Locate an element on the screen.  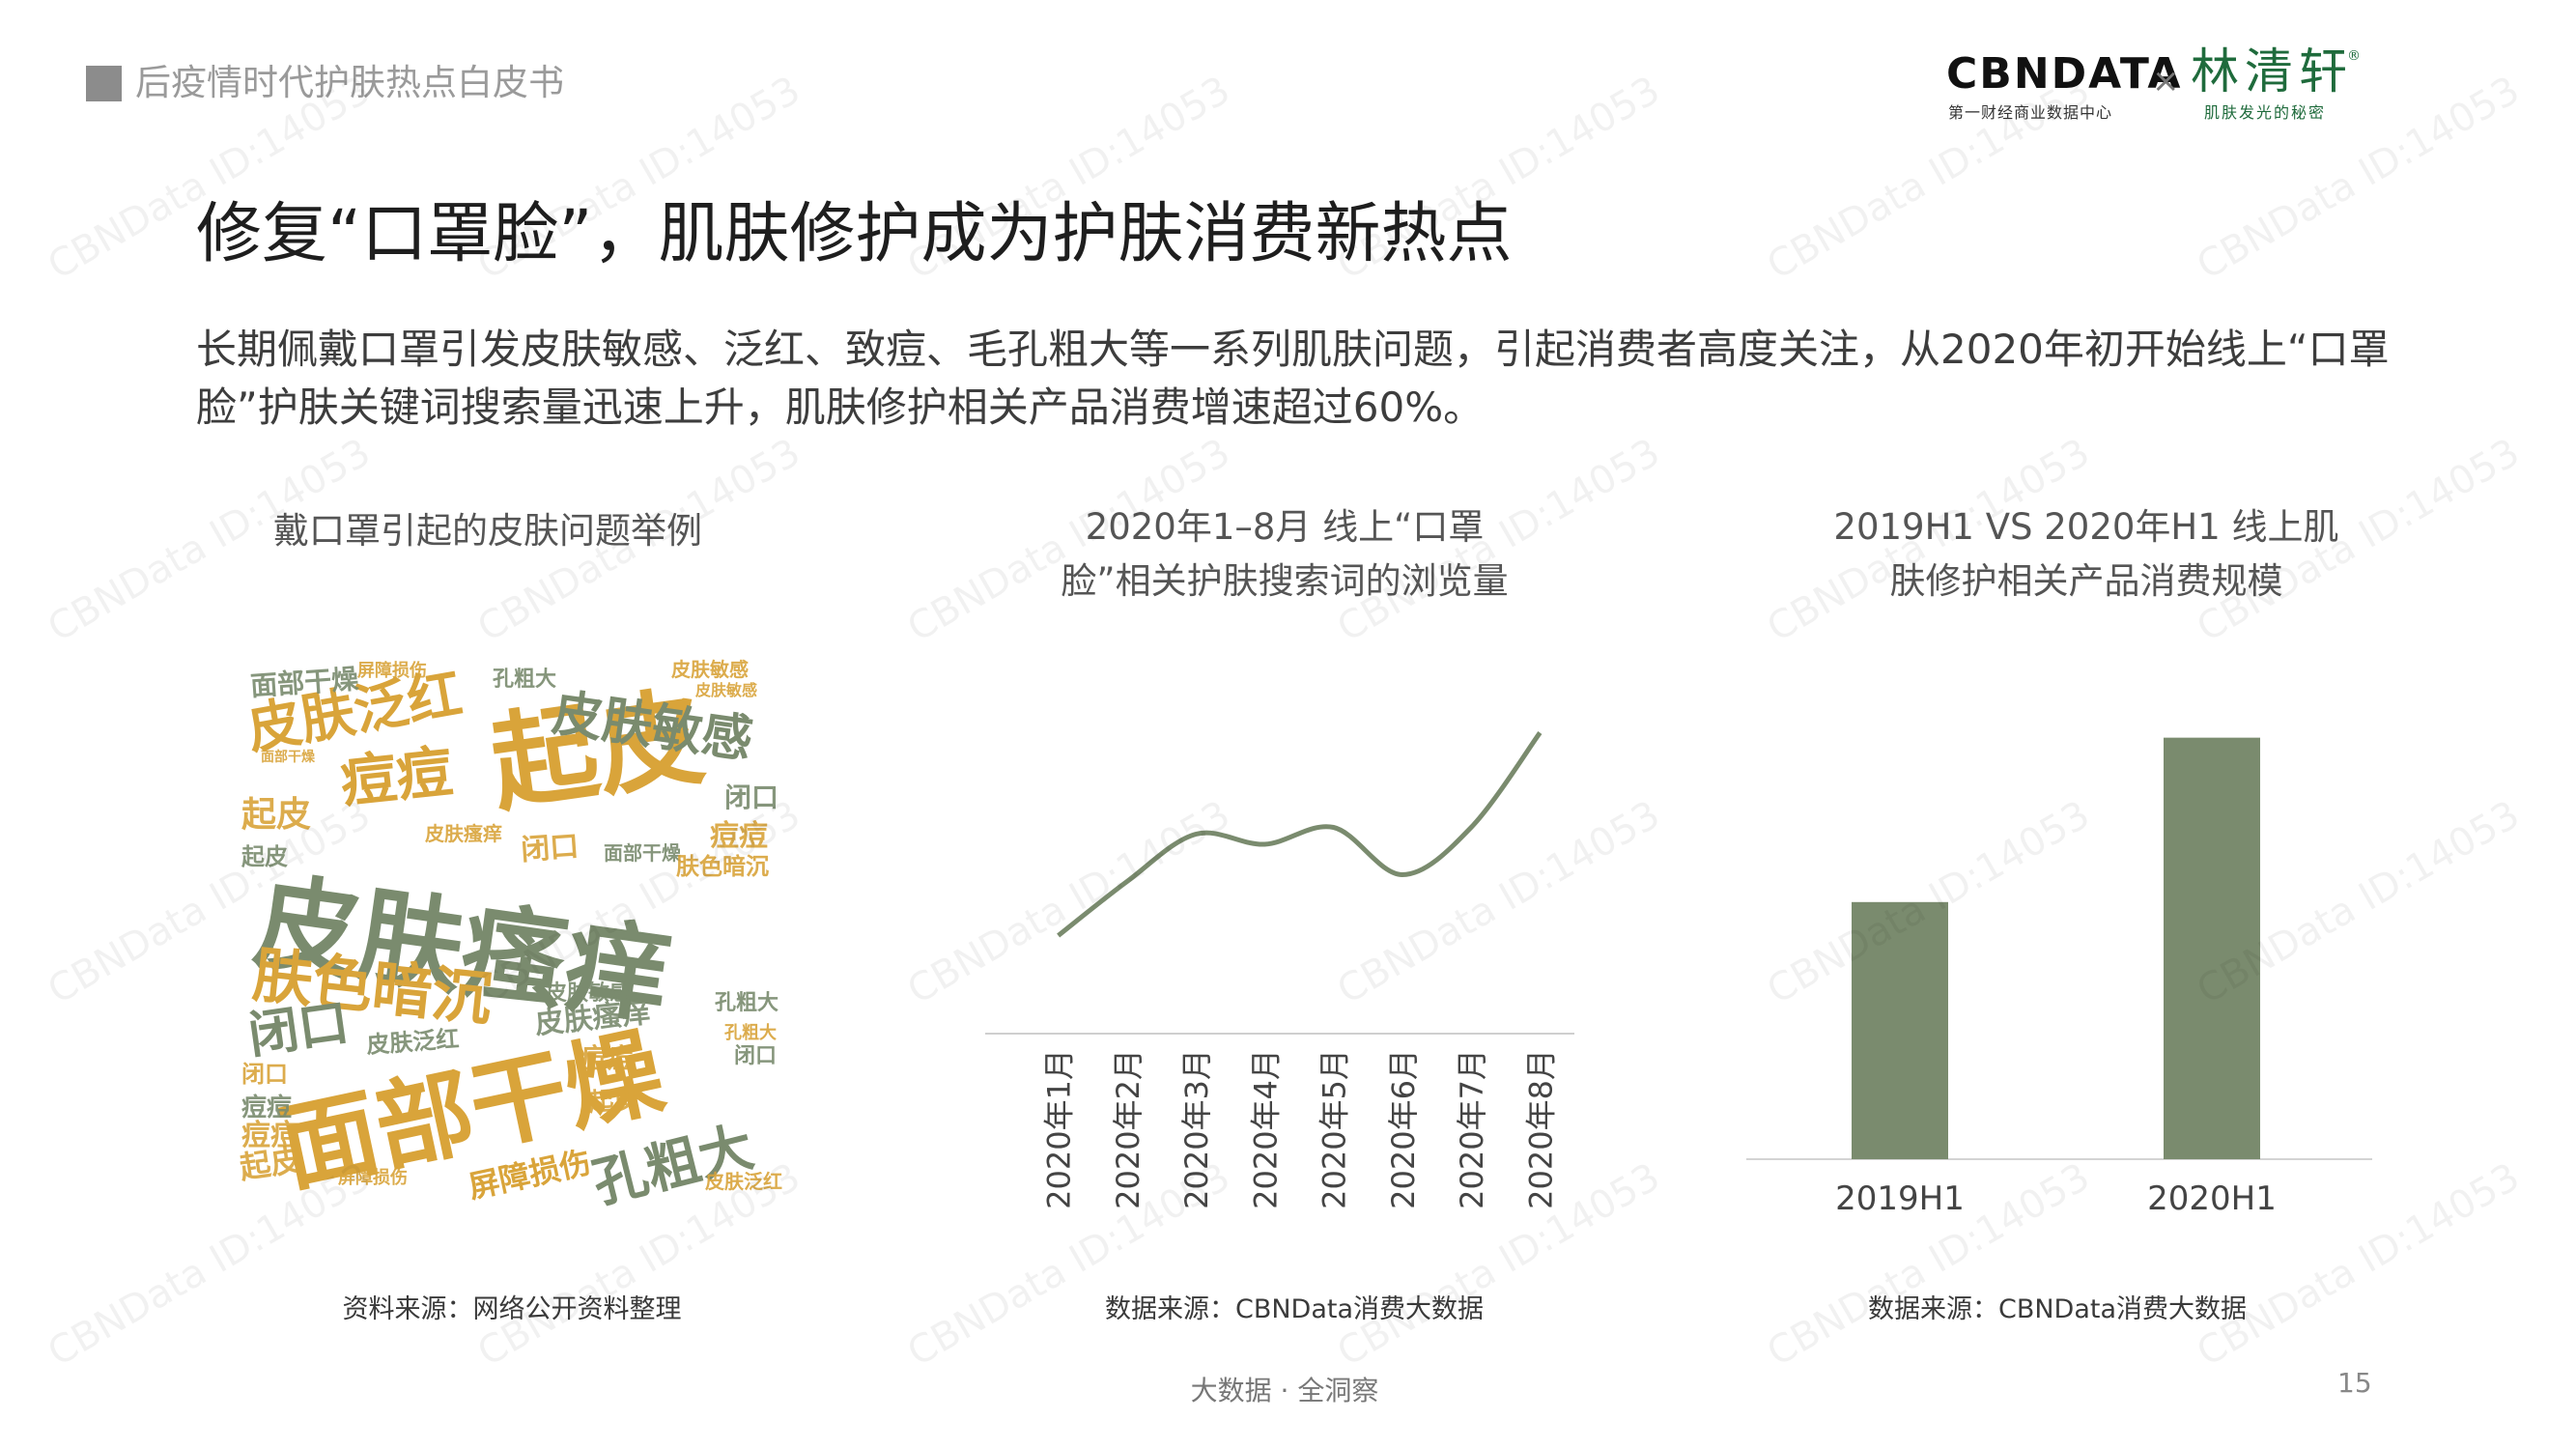
bar-chart-title-line2: 肤修护相关产品消费规模 is located at coordinates (2086, 581).